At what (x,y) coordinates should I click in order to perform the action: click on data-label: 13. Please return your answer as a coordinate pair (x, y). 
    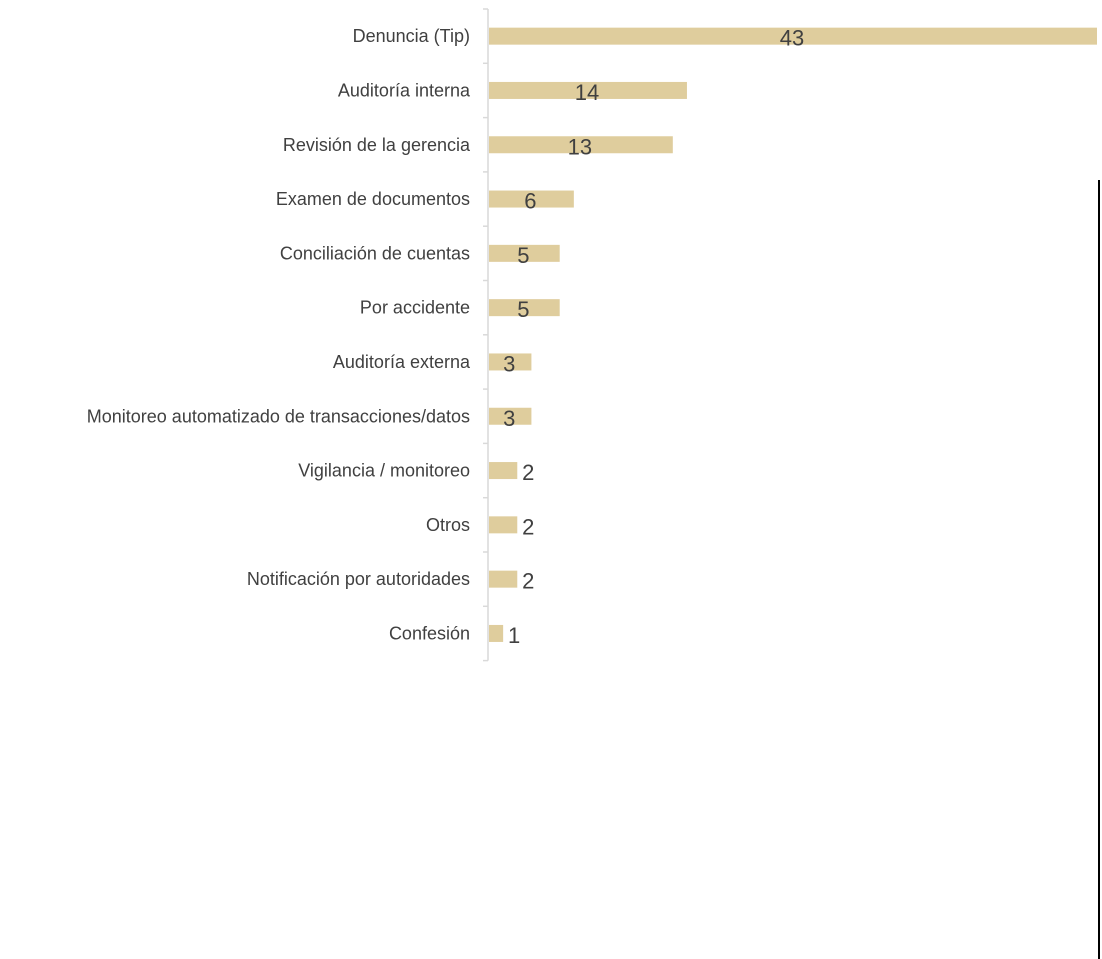
    Looking at the image, I should click on (580, 146).